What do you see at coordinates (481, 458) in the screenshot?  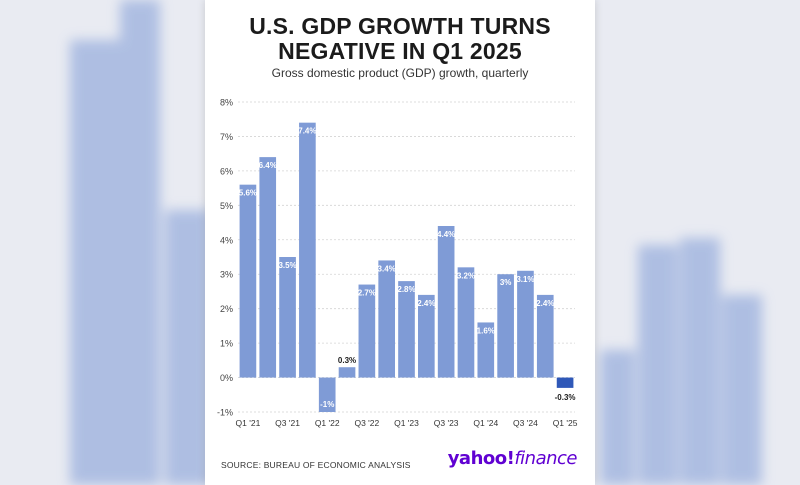 I see `logo-yahoo-text: yahoo!` at bounding box center [481, 458].